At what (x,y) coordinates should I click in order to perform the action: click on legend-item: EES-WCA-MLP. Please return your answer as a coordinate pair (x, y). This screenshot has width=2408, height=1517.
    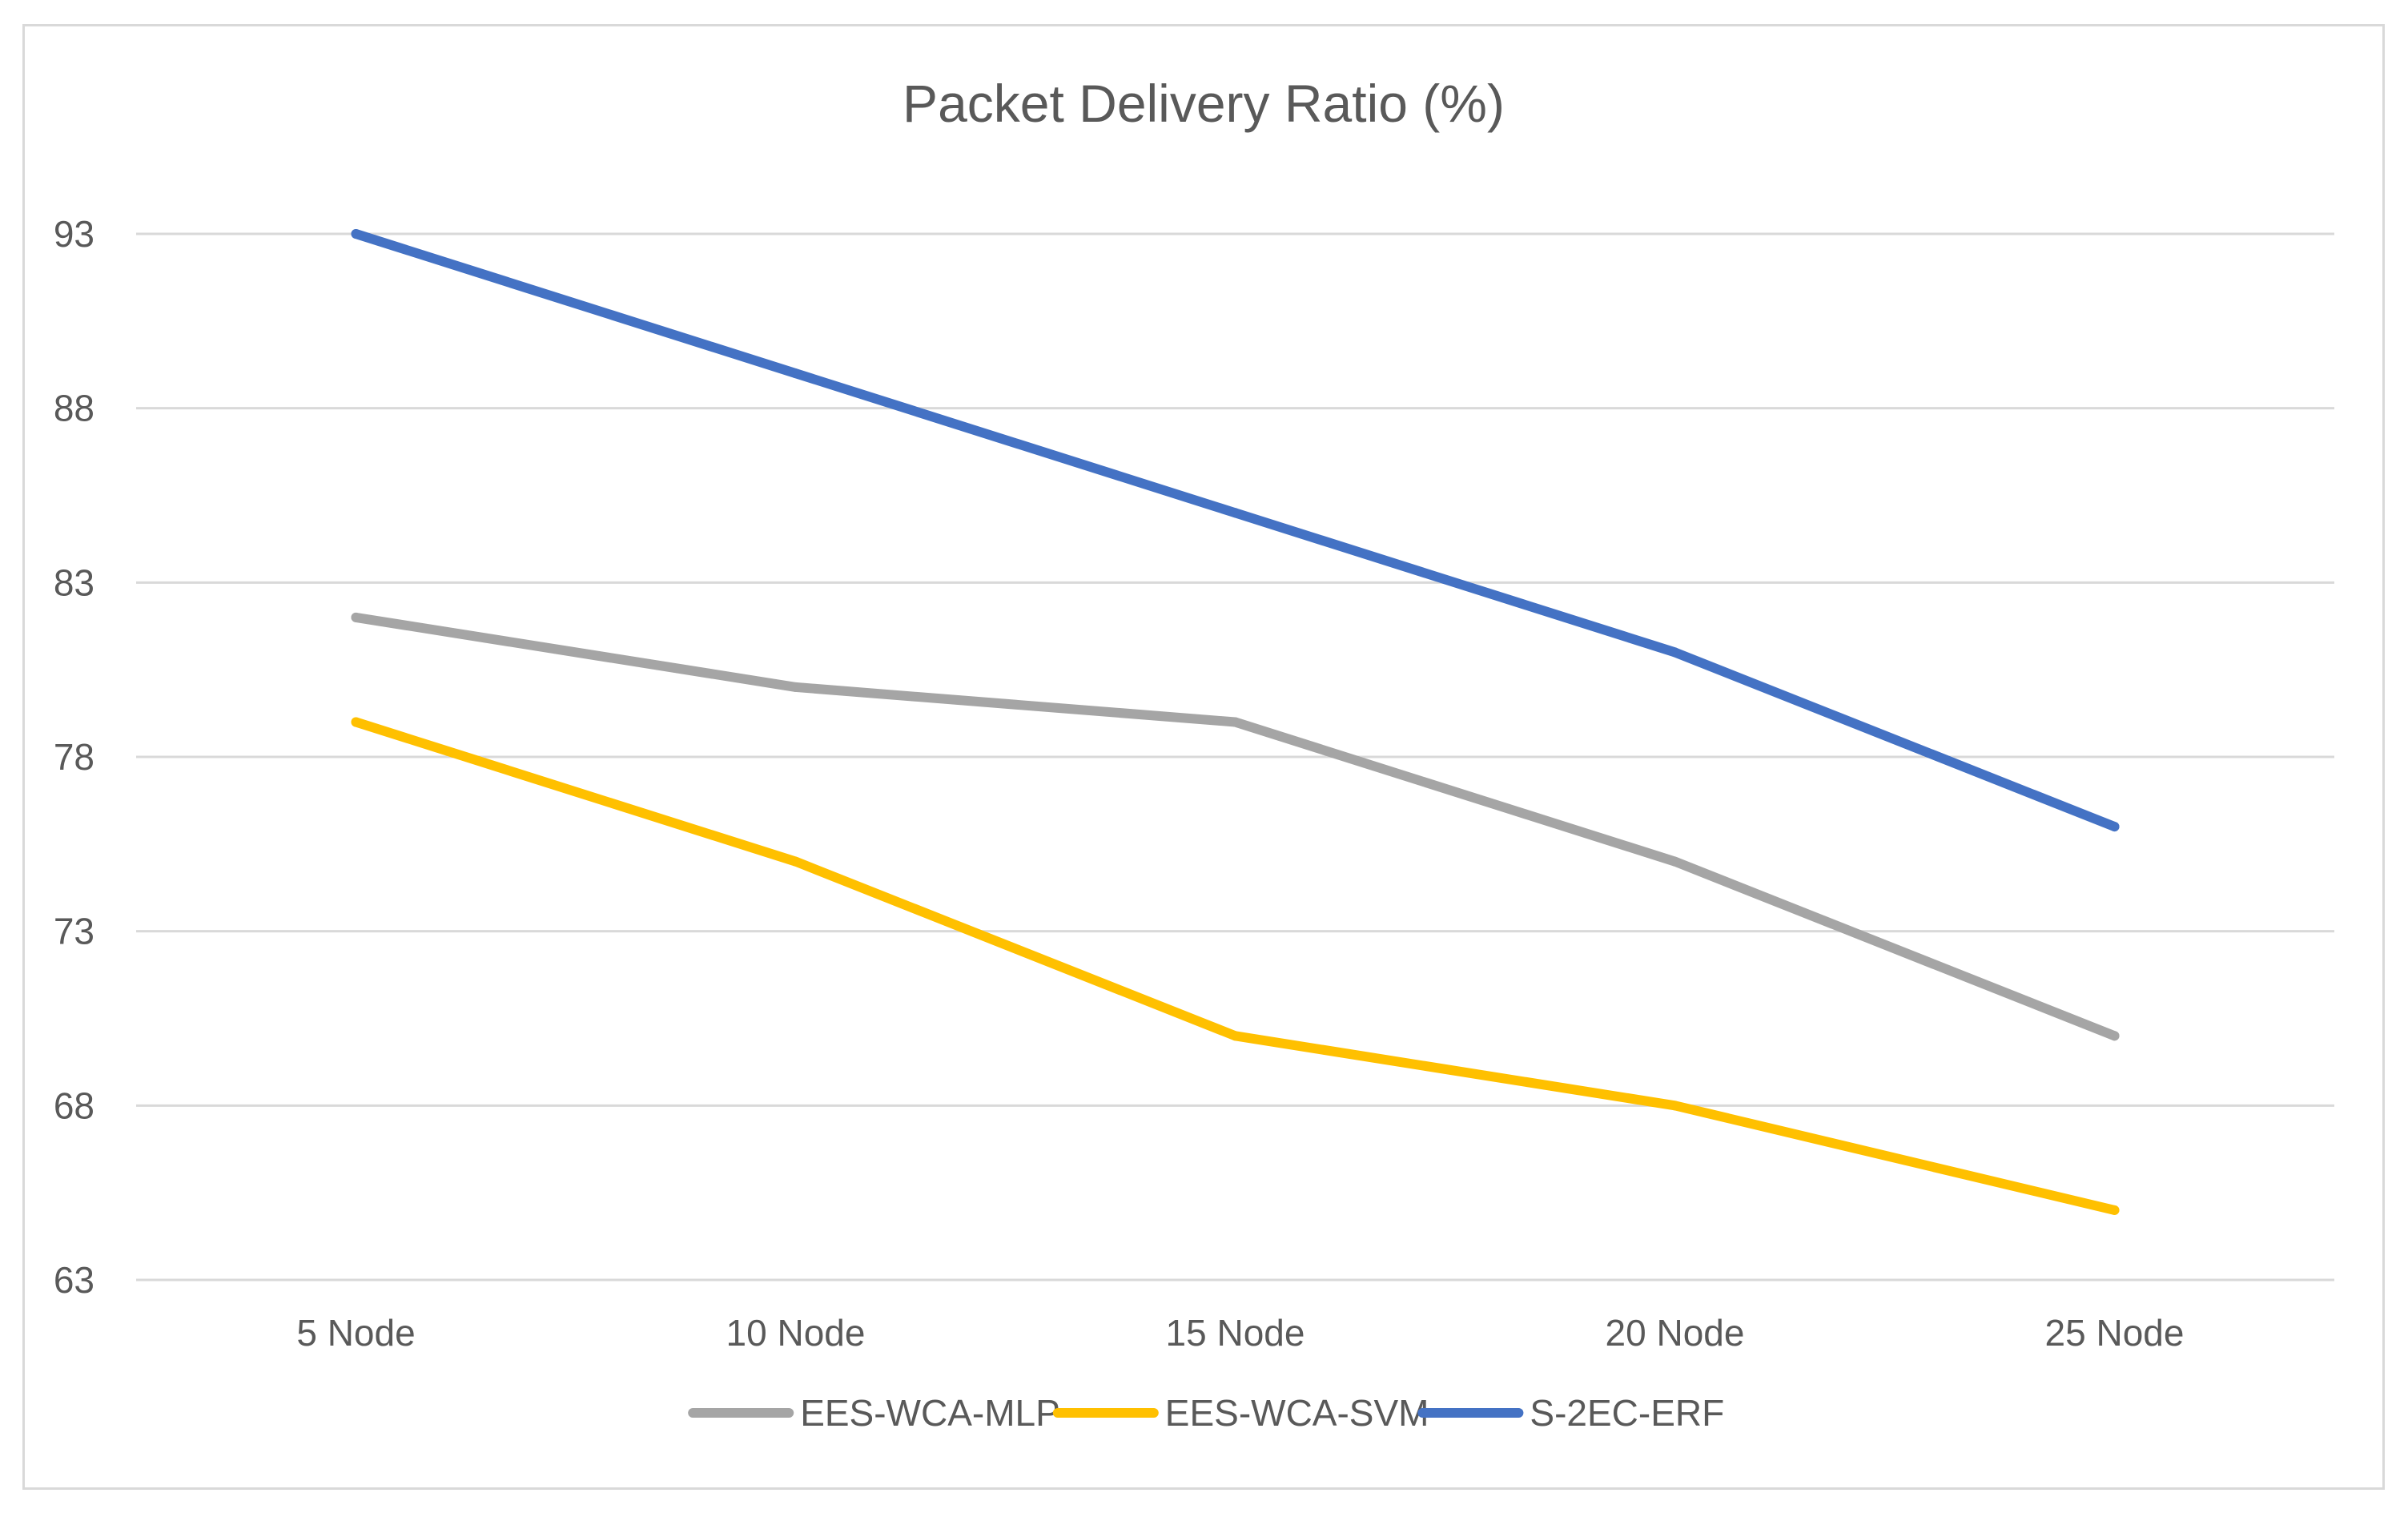
    Looking at the image, I should click on (874, 1413).